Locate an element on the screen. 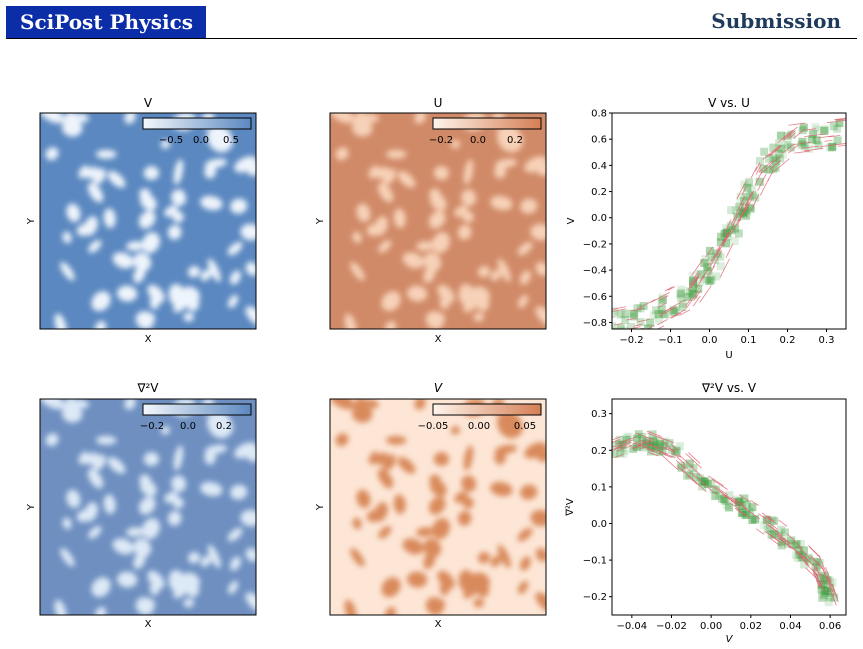 The width and height of the screenshot is (863, 649). panel-v-orange-map: V −0.05 0.00 0.05 X Y is located at coordinates (431, 505).